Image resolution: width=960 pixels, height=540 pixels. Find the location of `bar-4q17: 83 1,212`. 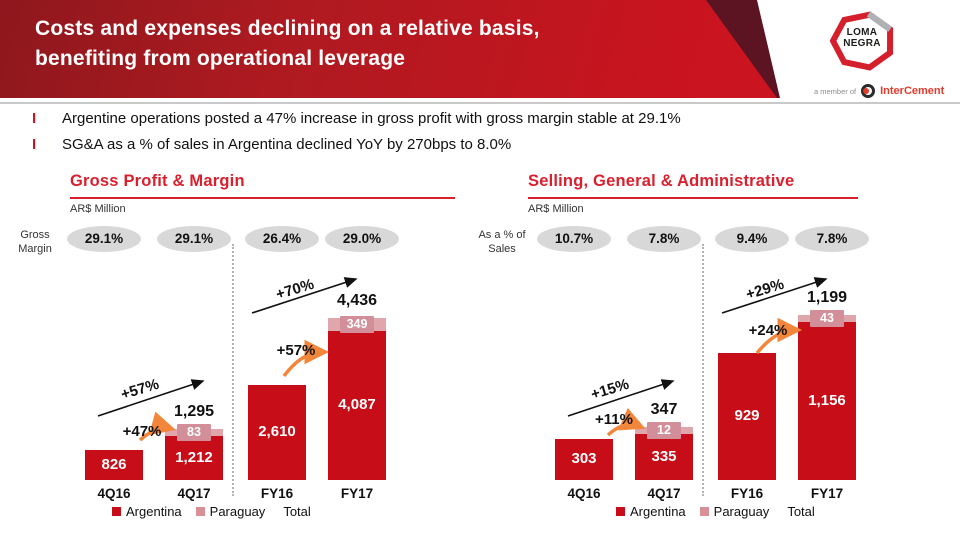

bar-4q17: 83 1,212 is located at coordinates (194, 451).